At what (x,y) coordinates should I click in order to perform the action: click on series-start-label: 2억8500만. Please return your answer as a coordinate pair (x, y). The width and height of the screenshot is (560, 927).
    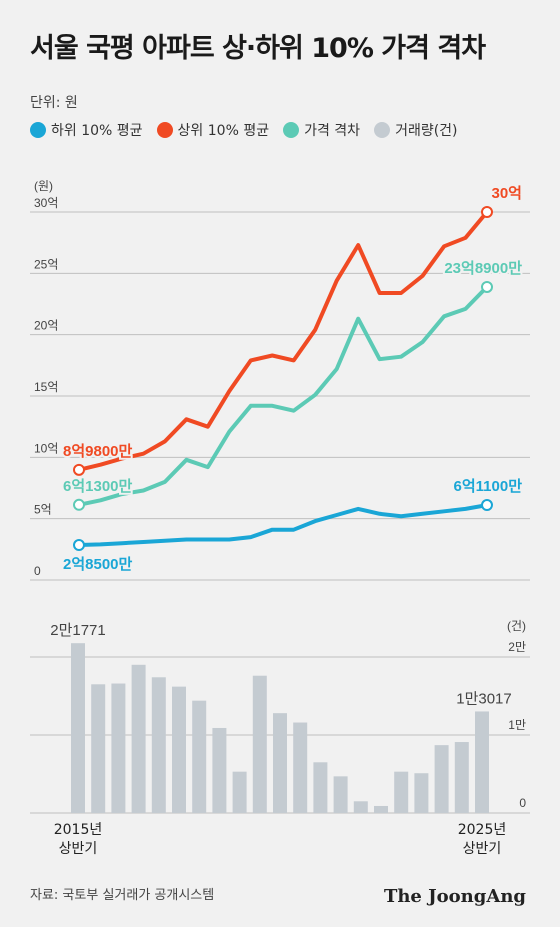
    Looking at the image, I should click on (98, 564).